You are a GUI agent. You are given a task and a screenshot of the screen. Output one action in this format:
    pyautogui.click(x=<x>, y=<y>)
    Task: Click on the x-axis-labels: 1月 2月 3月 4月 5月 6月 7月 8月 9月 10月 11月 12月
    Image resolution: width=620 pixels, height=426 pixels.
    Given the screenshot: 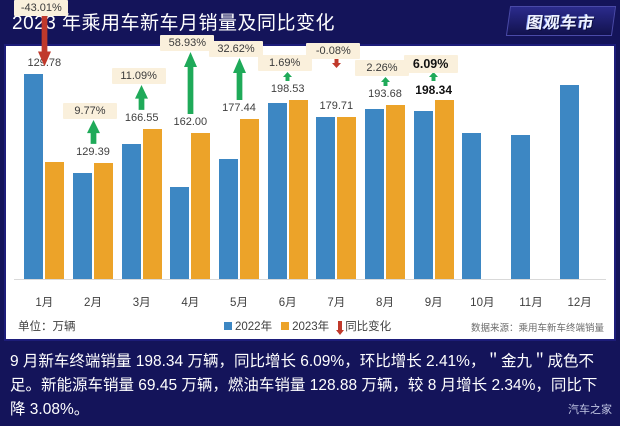 What is the action you would take?
    pyautogui.click(x=310, y=304)
    